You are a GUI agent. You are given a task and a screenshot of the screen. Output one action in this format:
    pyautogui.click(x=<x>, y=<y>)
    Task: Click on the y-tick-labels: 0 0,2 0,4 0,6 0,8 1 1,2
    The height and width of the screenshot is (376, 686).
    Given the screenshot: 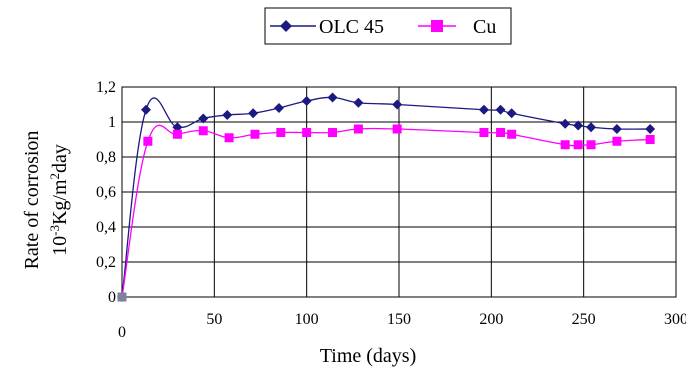 What is the action you would take?
    pyautogui.click(x=106, y=192)
    